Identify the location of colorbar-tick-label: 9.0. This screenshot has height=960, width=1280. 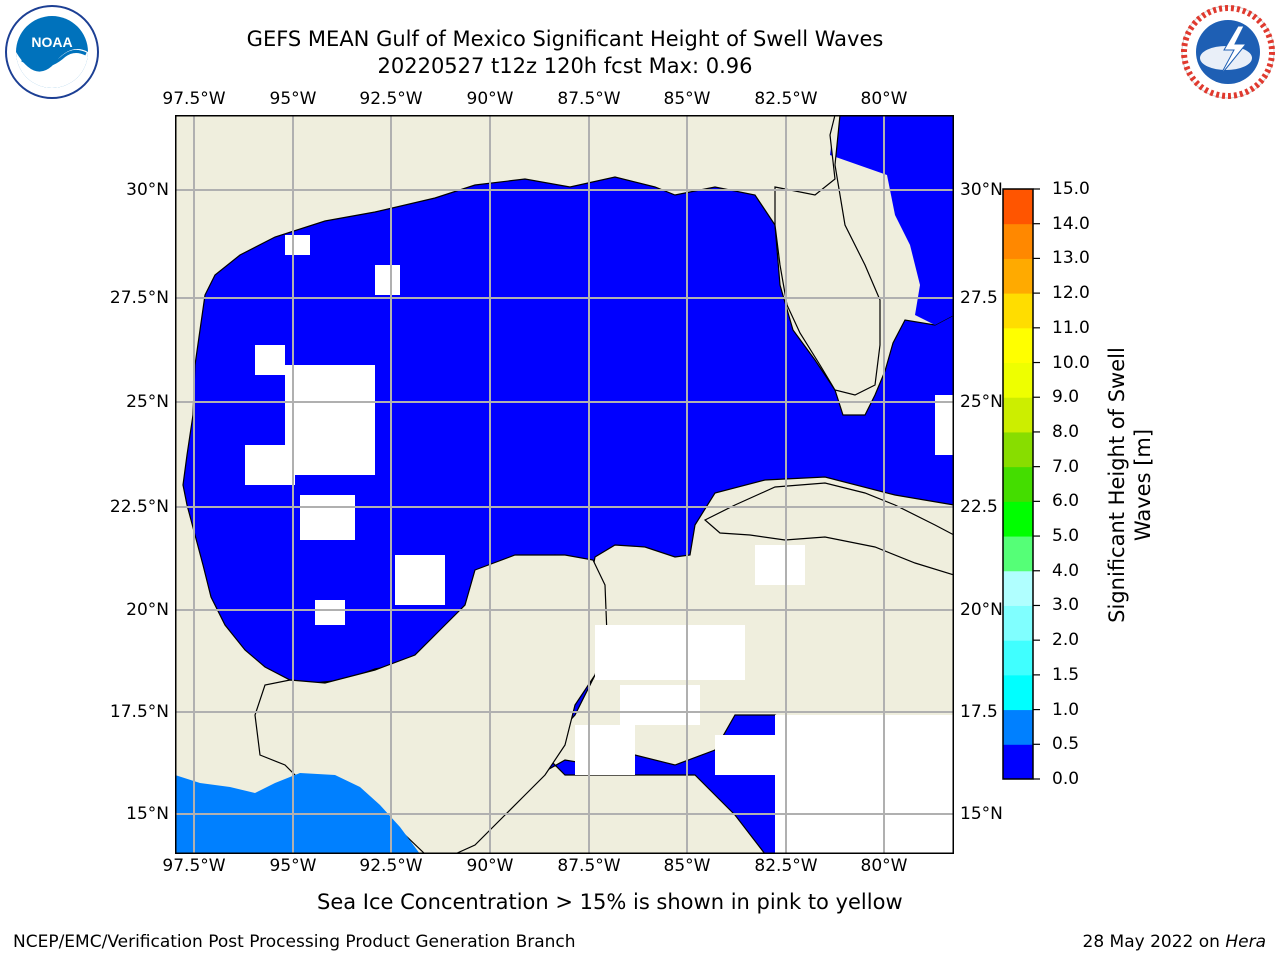
(1066, 397).